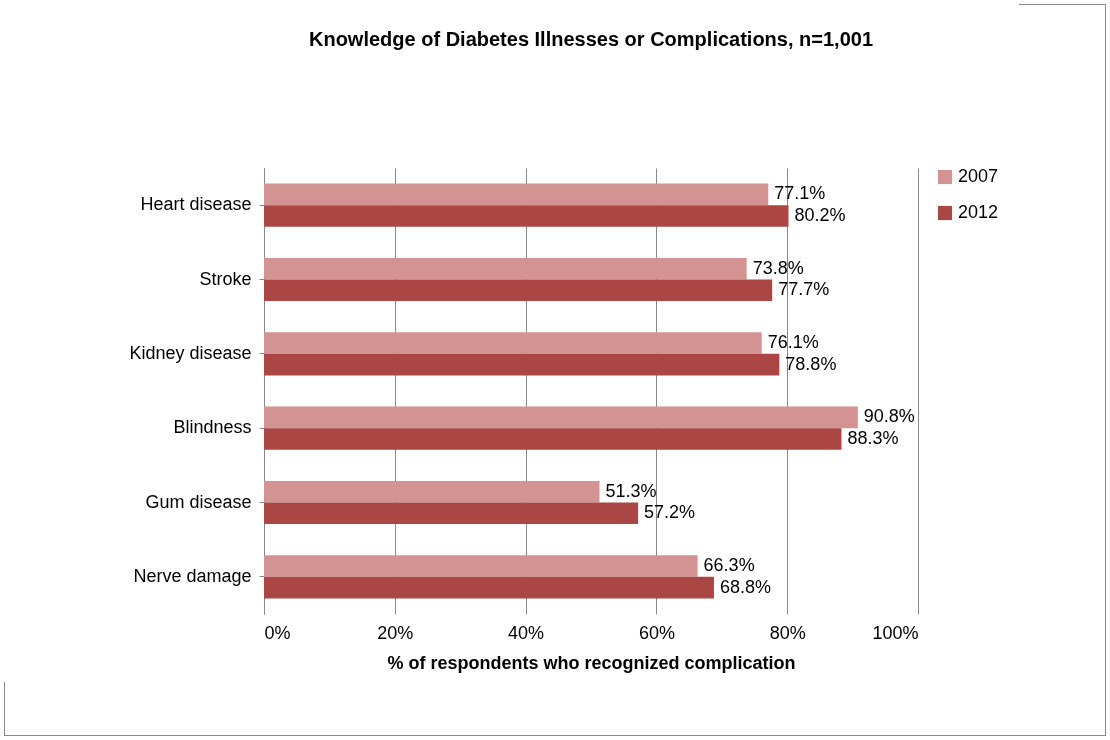 The width and height of the screenshot is (1110, 740). What do you see at coordinates (277, 632) in the screenshot?
I see `x-tick-label: 0%` at bounding box center [277, 632].